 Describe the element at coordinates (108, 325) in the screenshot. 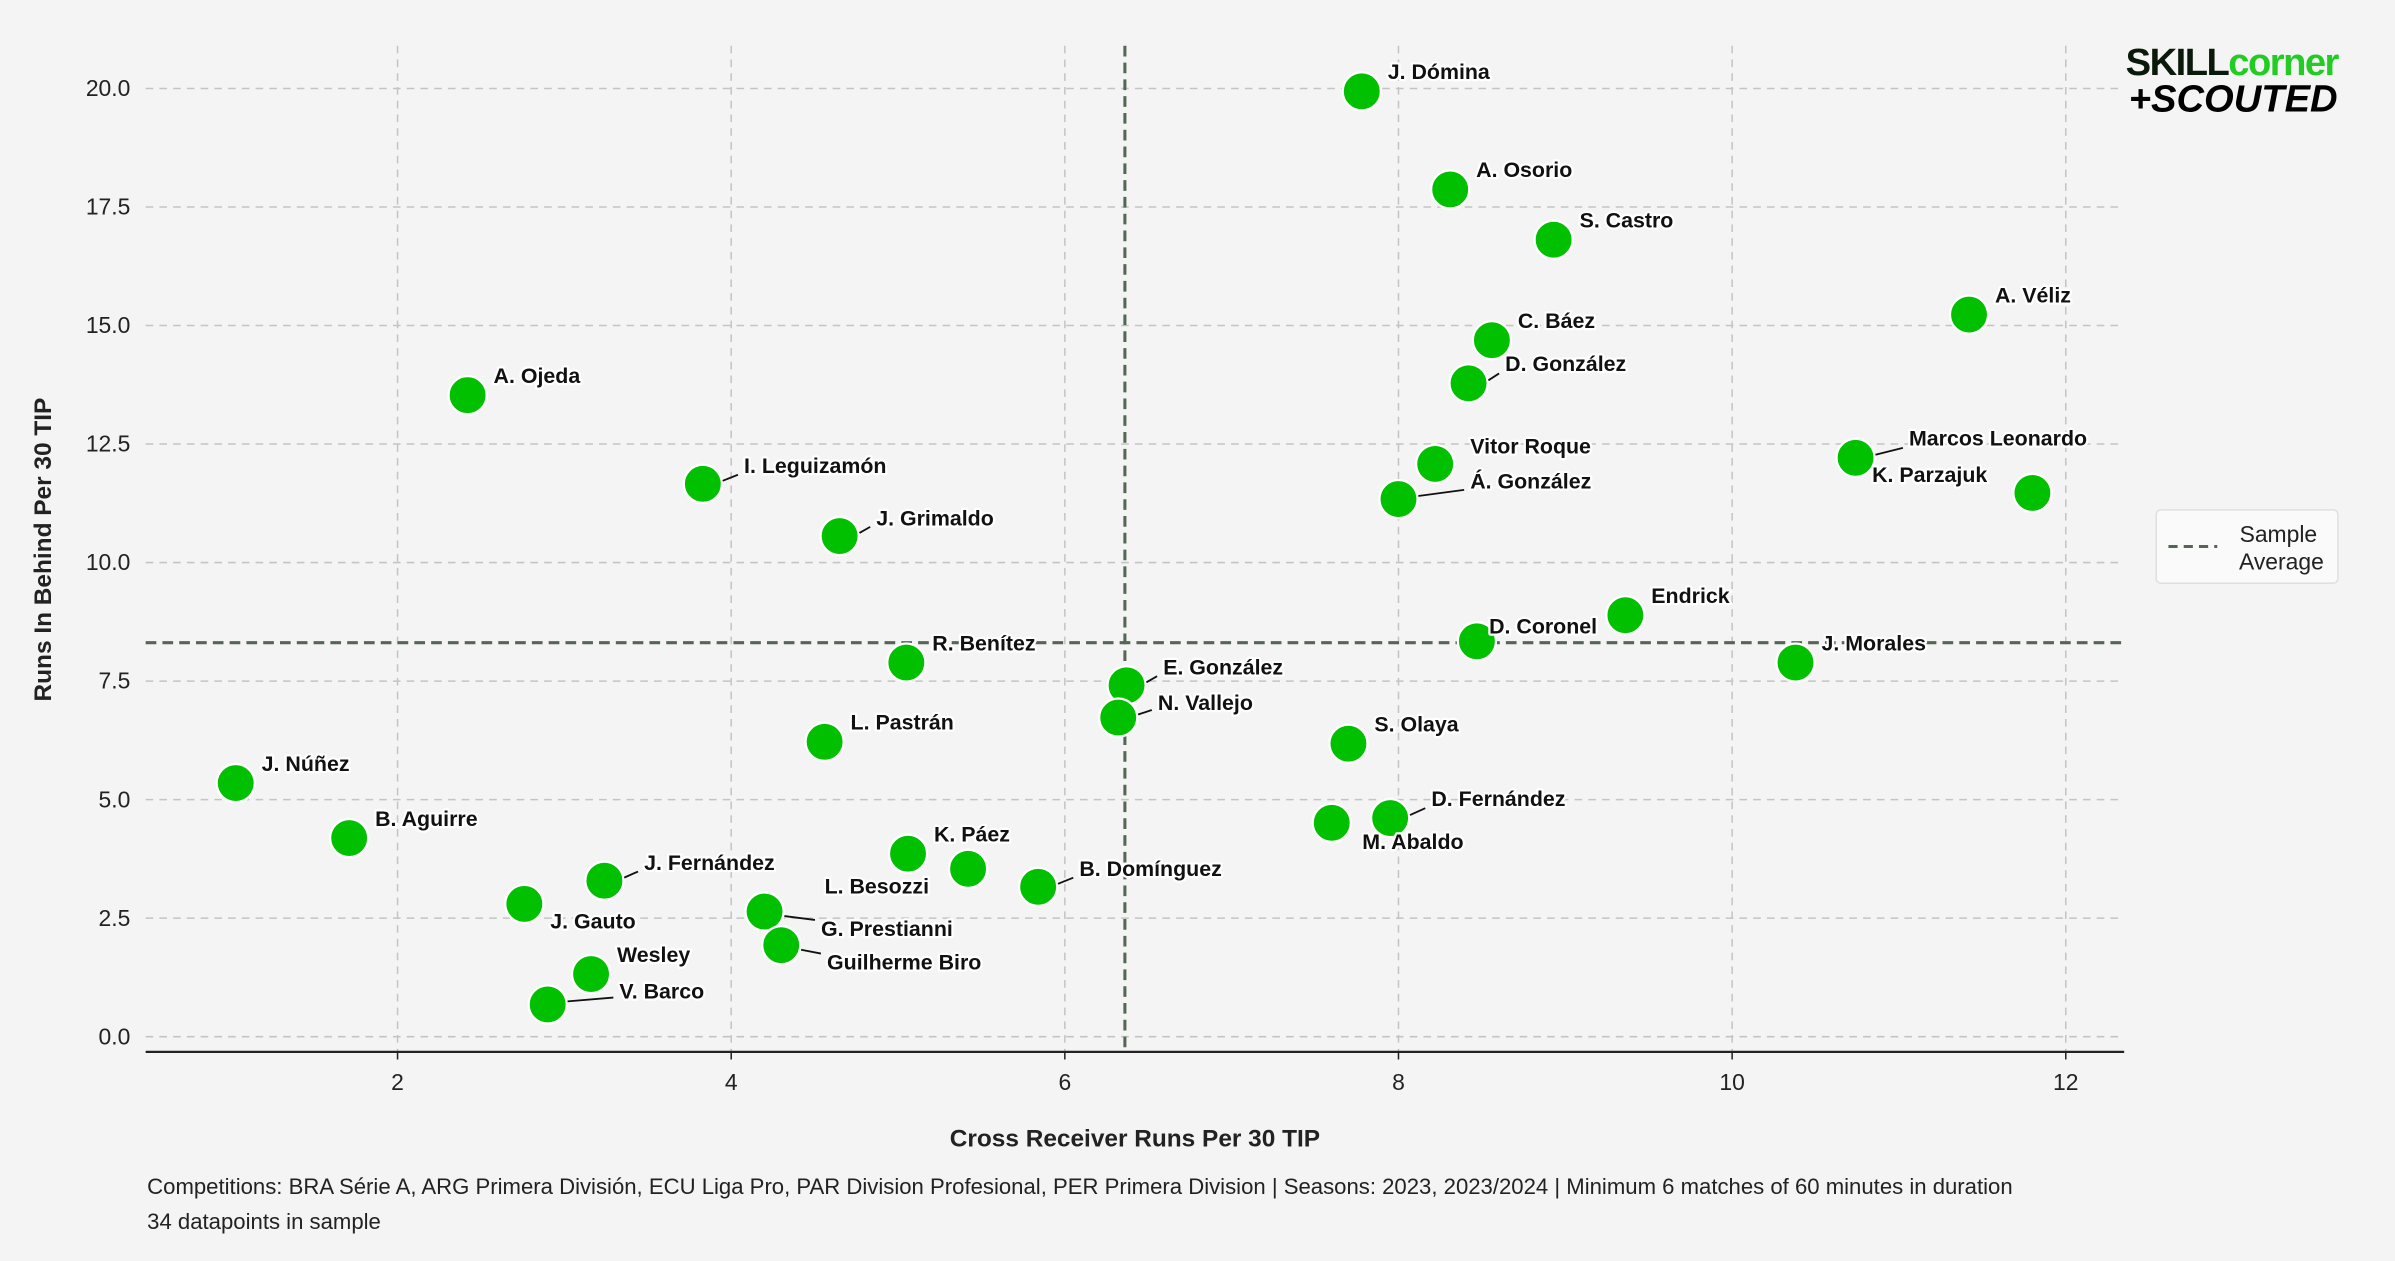

I see `y-tick-label: 15.0` at that location.